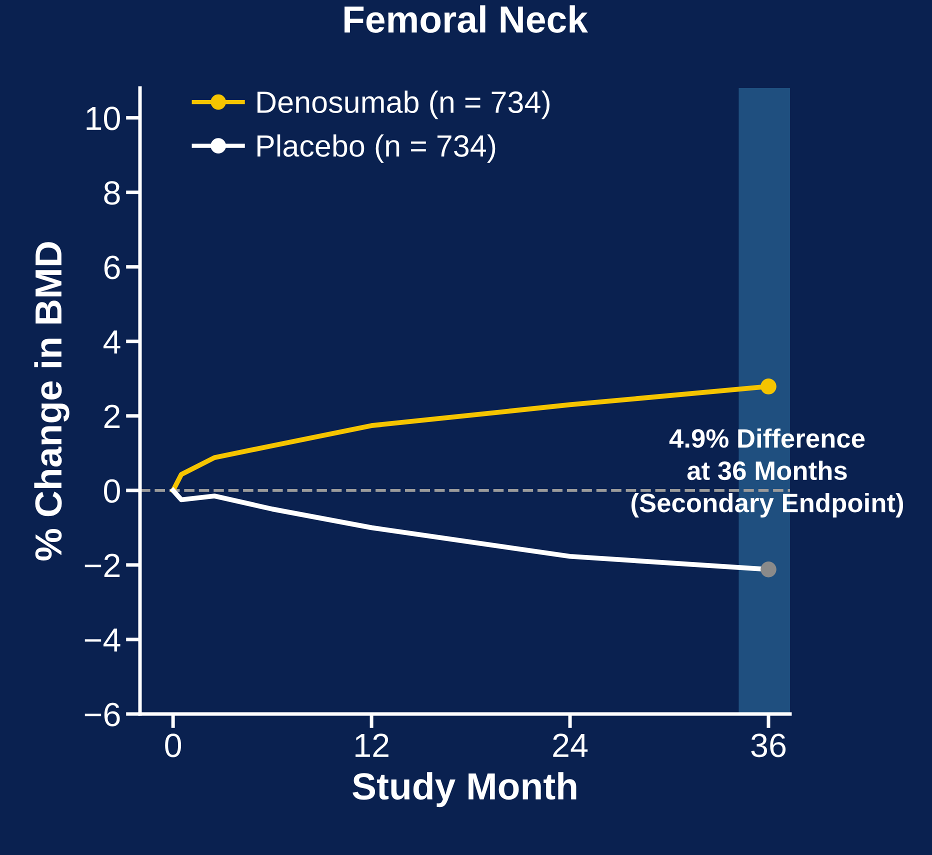 The image size is (932, 855). I want to click on x-tick-label: 0, so click(173, 746).